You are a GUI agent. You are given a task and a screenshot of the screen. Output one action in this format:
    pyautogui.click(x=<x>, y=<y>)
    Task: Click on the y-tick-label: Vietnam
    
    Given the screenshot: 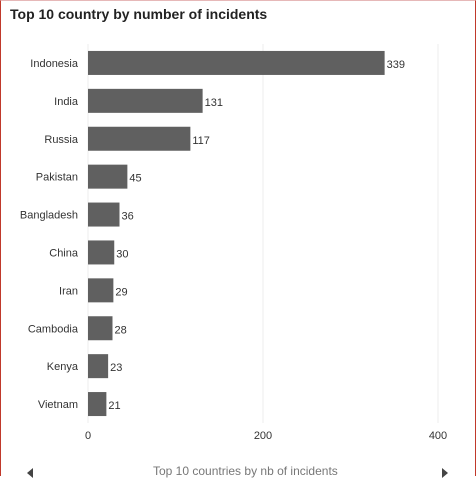 What is the action you would take?
    pyautogui.click(x=58, y=405)
    